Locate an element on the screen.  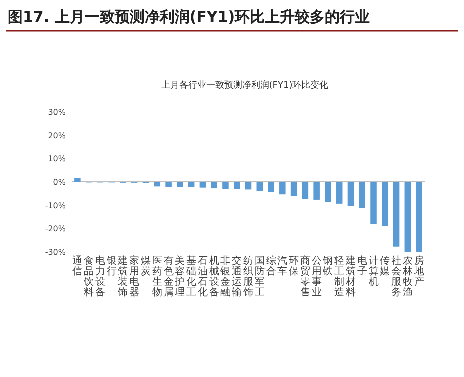
x-tick-label: 银行 is located at coordinates (111, 267).